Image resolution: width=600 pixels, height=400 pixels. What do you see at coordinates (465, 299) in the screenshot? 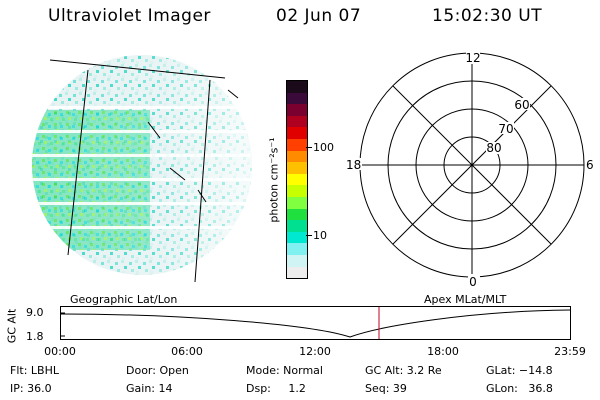
I see `apex-panel-label: Apex MLat/MLT` at bounding box center [465, 299].